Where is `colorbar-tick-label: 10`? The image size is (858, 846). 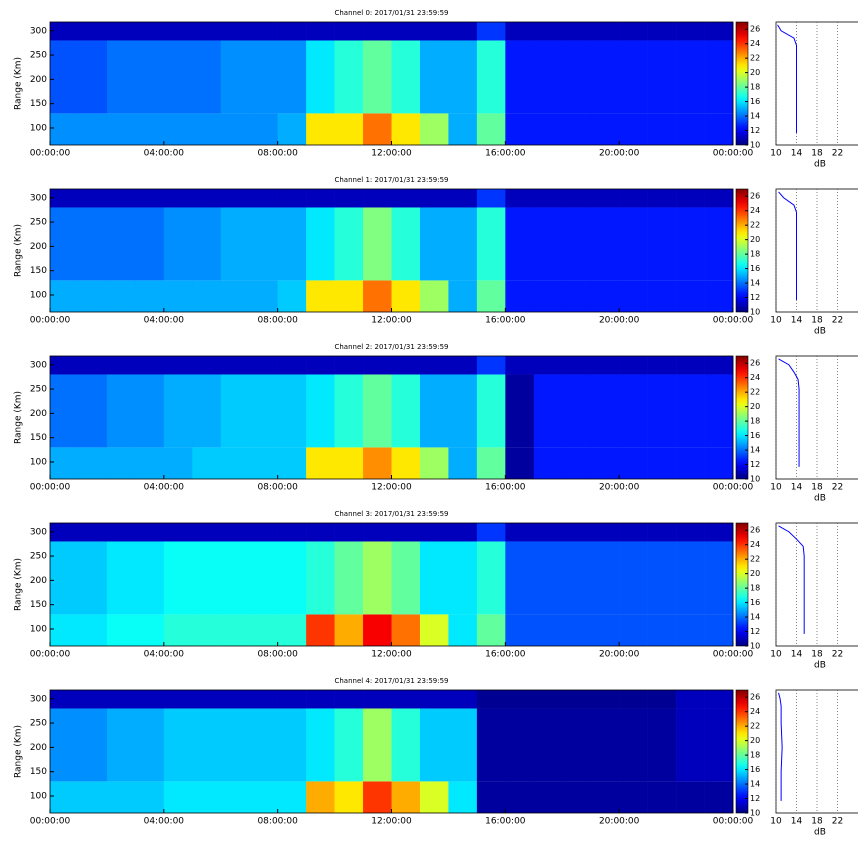 colorbar-tick-label: 10 is located at coordinates (755, 479).